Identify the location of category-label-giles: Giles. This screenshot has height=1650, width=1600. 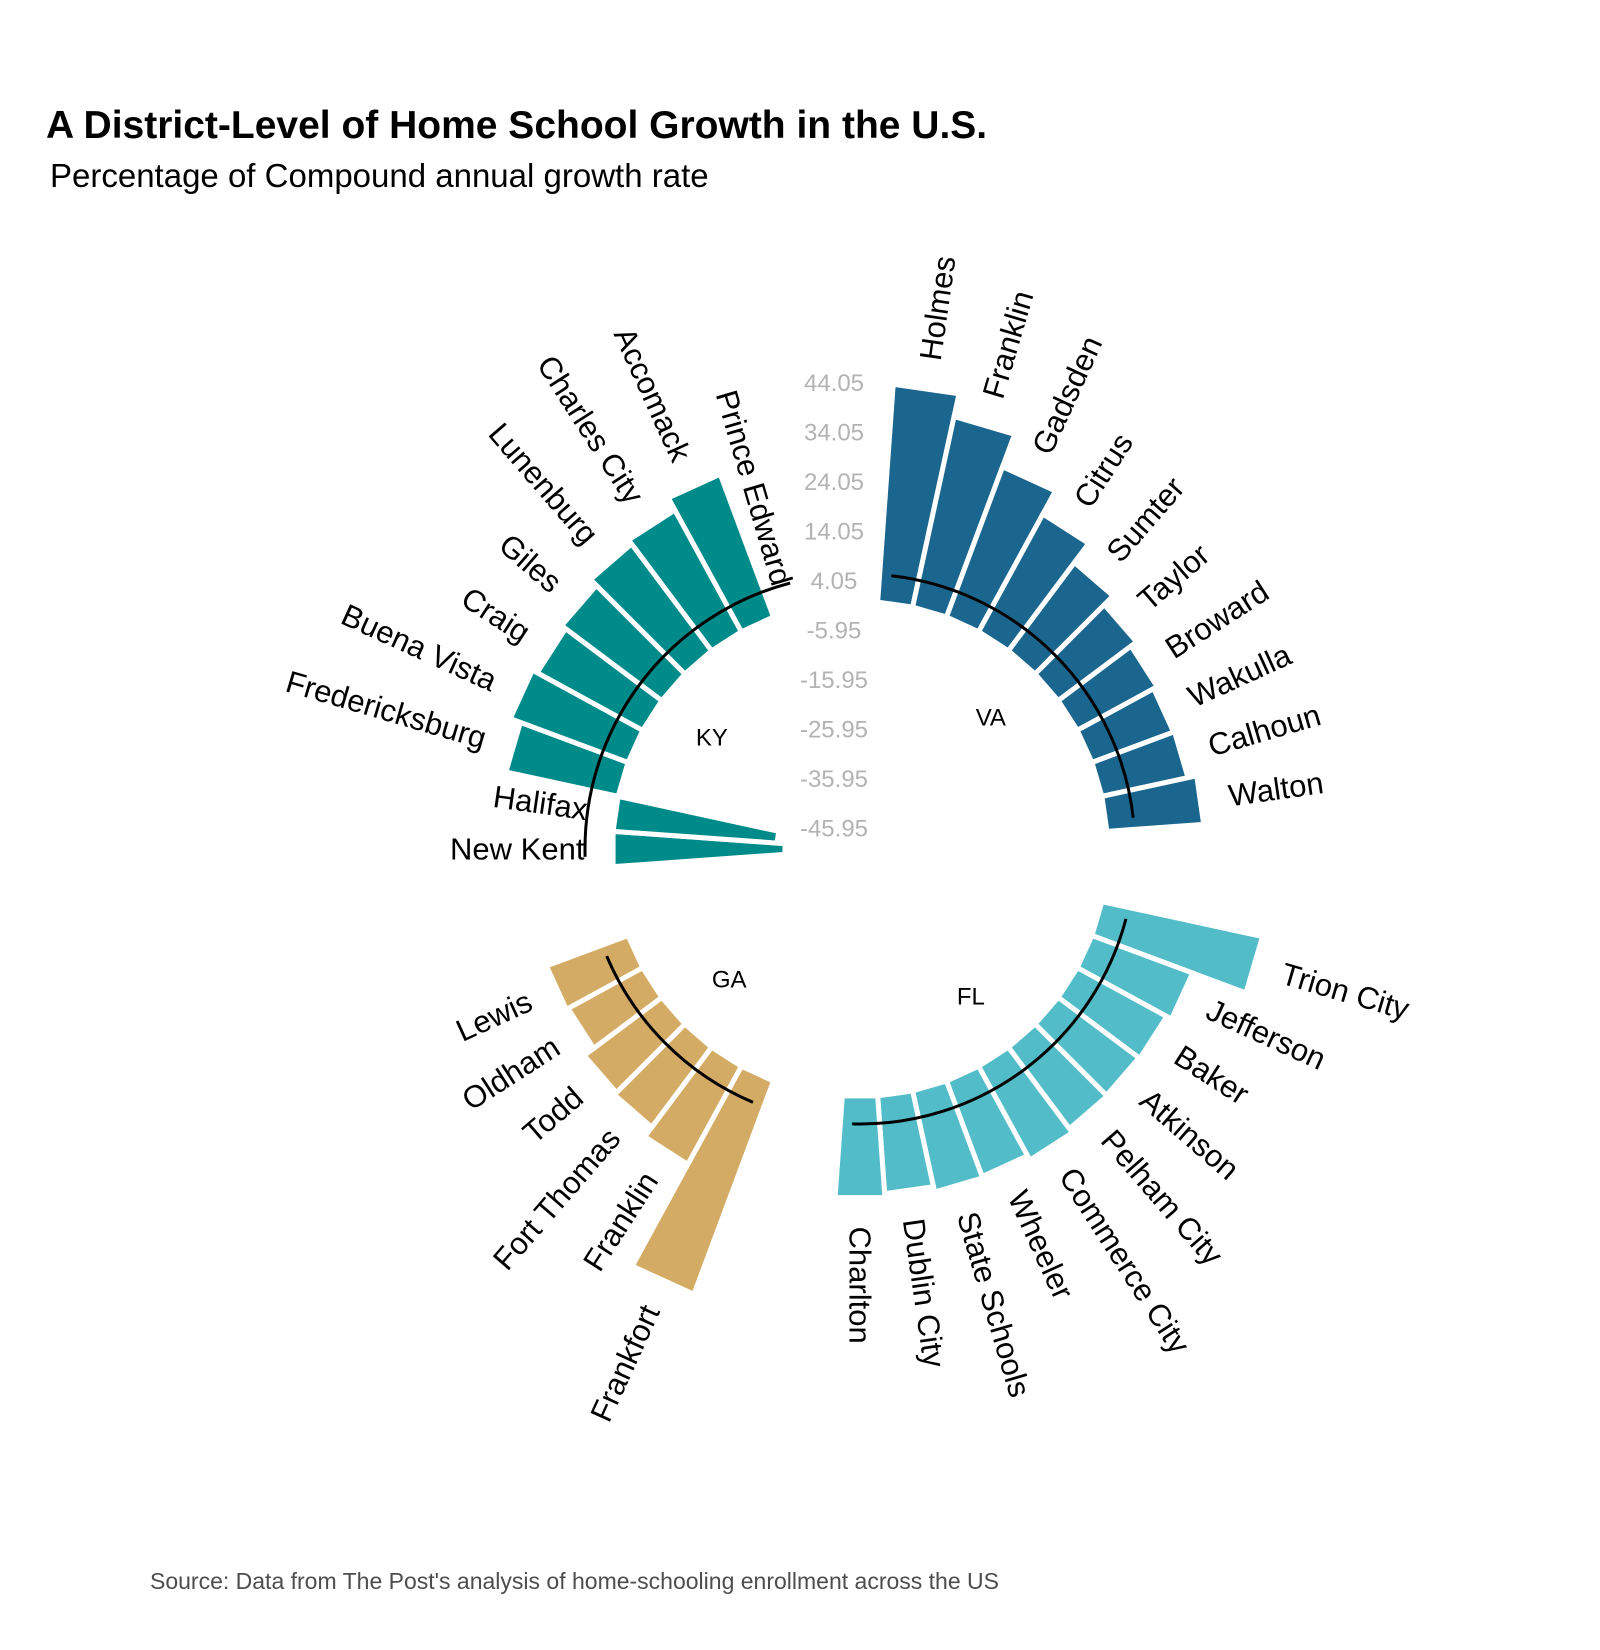
(530, 563).